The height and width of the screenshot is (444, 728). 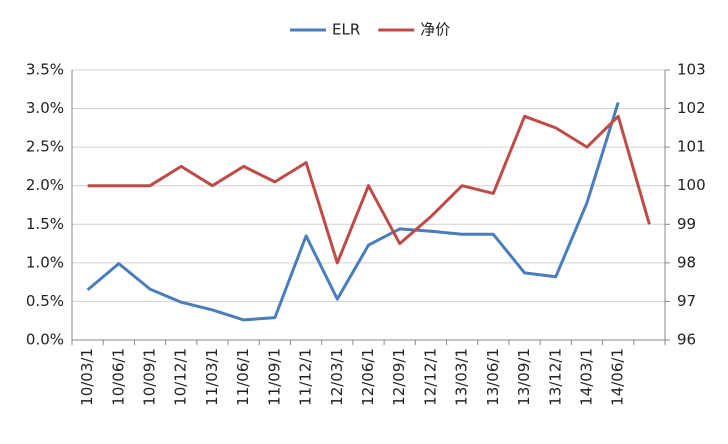 What do you see at coordinates (686, 262) in the screenshot?
I see `y2-tick-label: 98` at bounding box center [686, 262].